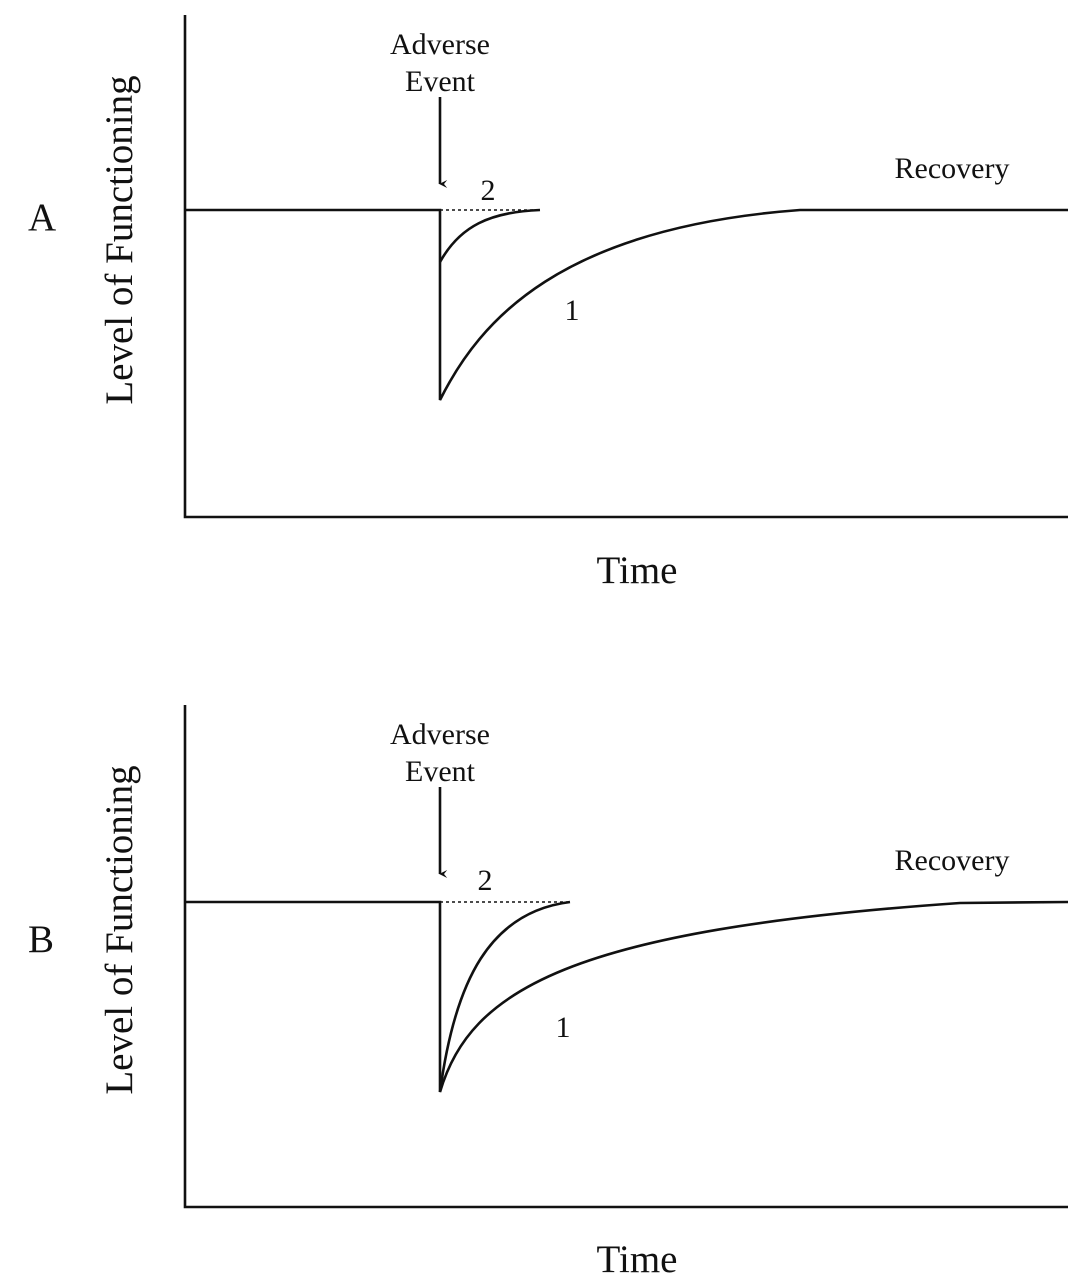  Describe the element at coordinates (41, 939) in the screenshot. I see `panel-label: B` at that location.